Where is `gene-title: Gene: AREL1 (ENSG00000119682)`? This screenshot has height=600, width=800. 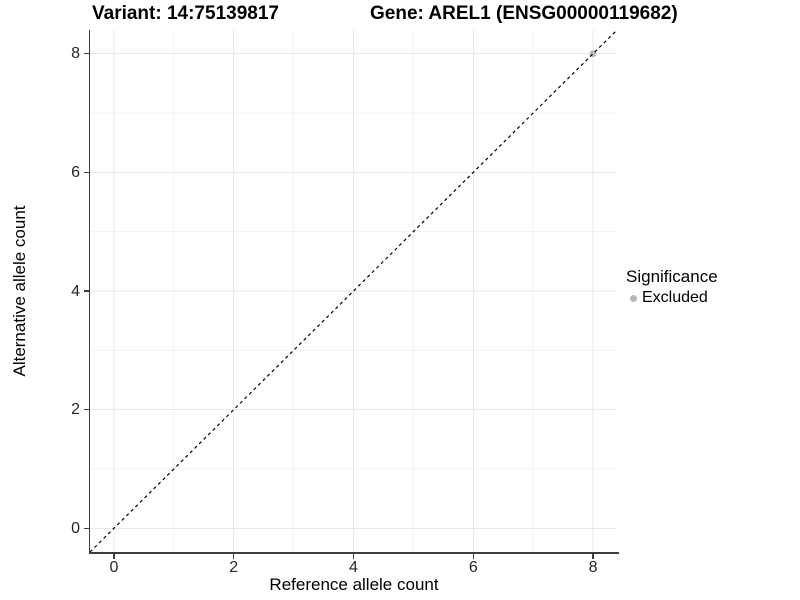 gene-title: Gene: AREL1 (ENSG00000119682) is located at coordinates (524, 13).